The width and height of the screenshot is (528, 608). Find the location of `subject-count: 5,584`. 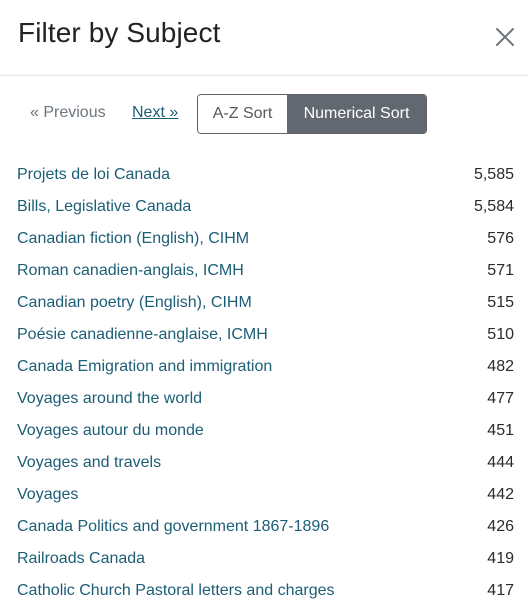

subject-count: 5,584 is located at coordinates (493, 206).